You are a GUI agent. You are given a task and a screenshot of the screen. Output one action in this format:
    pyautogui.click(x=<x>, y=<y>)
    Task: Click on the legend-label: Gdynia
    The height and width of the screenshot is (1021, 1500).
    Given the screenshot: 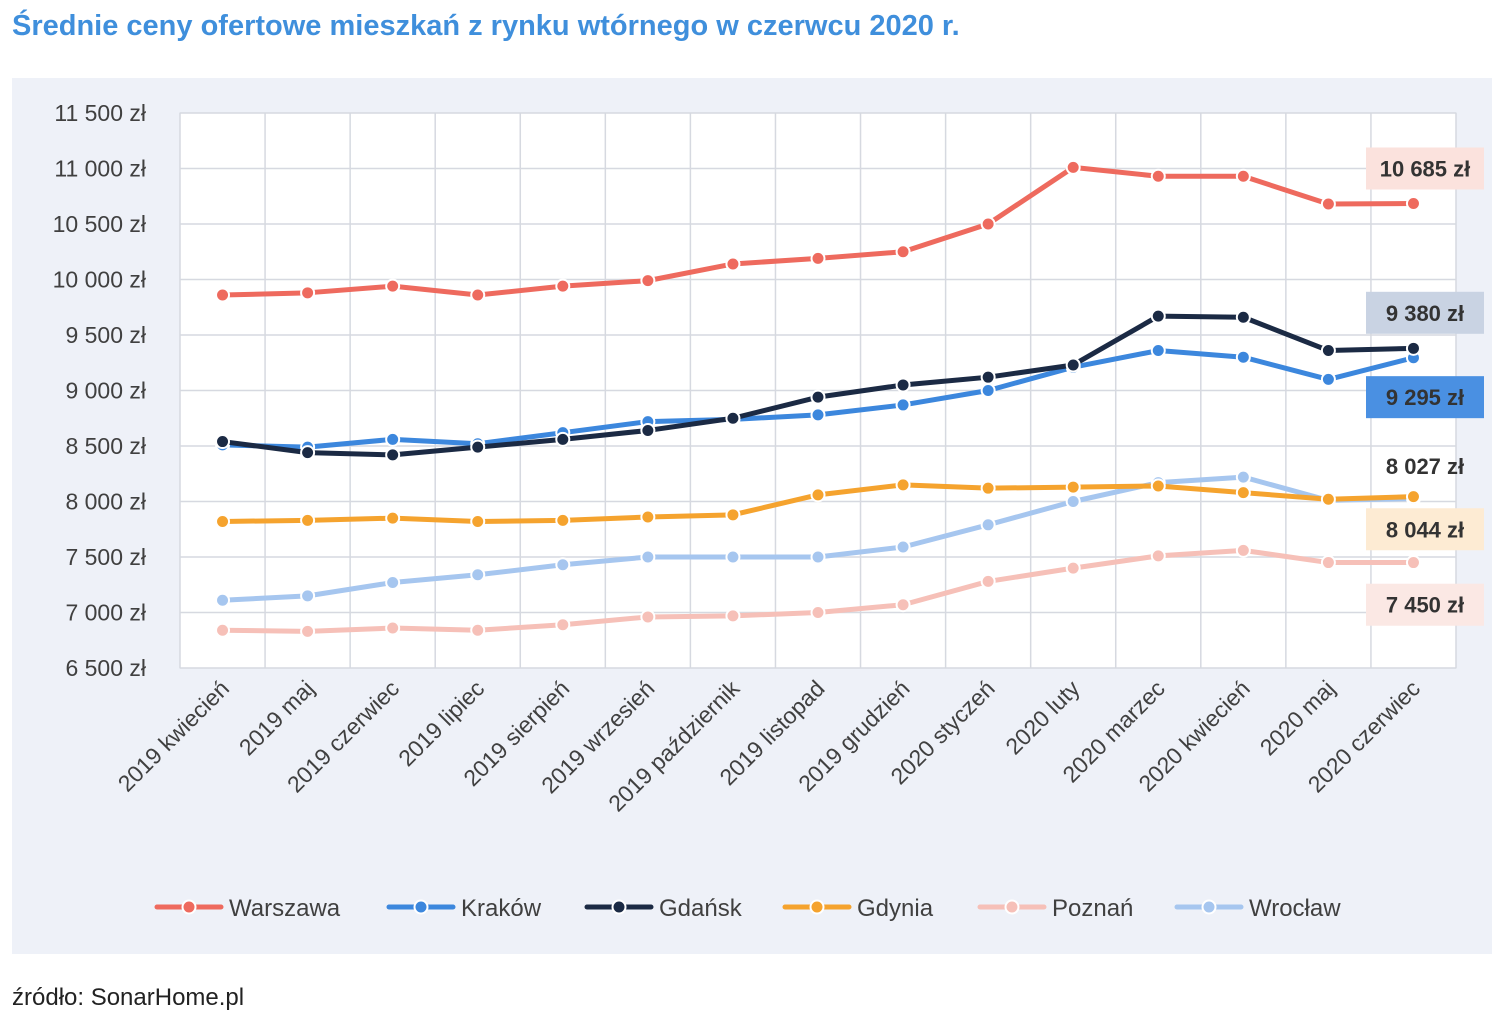 What is the action you would take?
    pyautogui.click(x=895, y=908)
    